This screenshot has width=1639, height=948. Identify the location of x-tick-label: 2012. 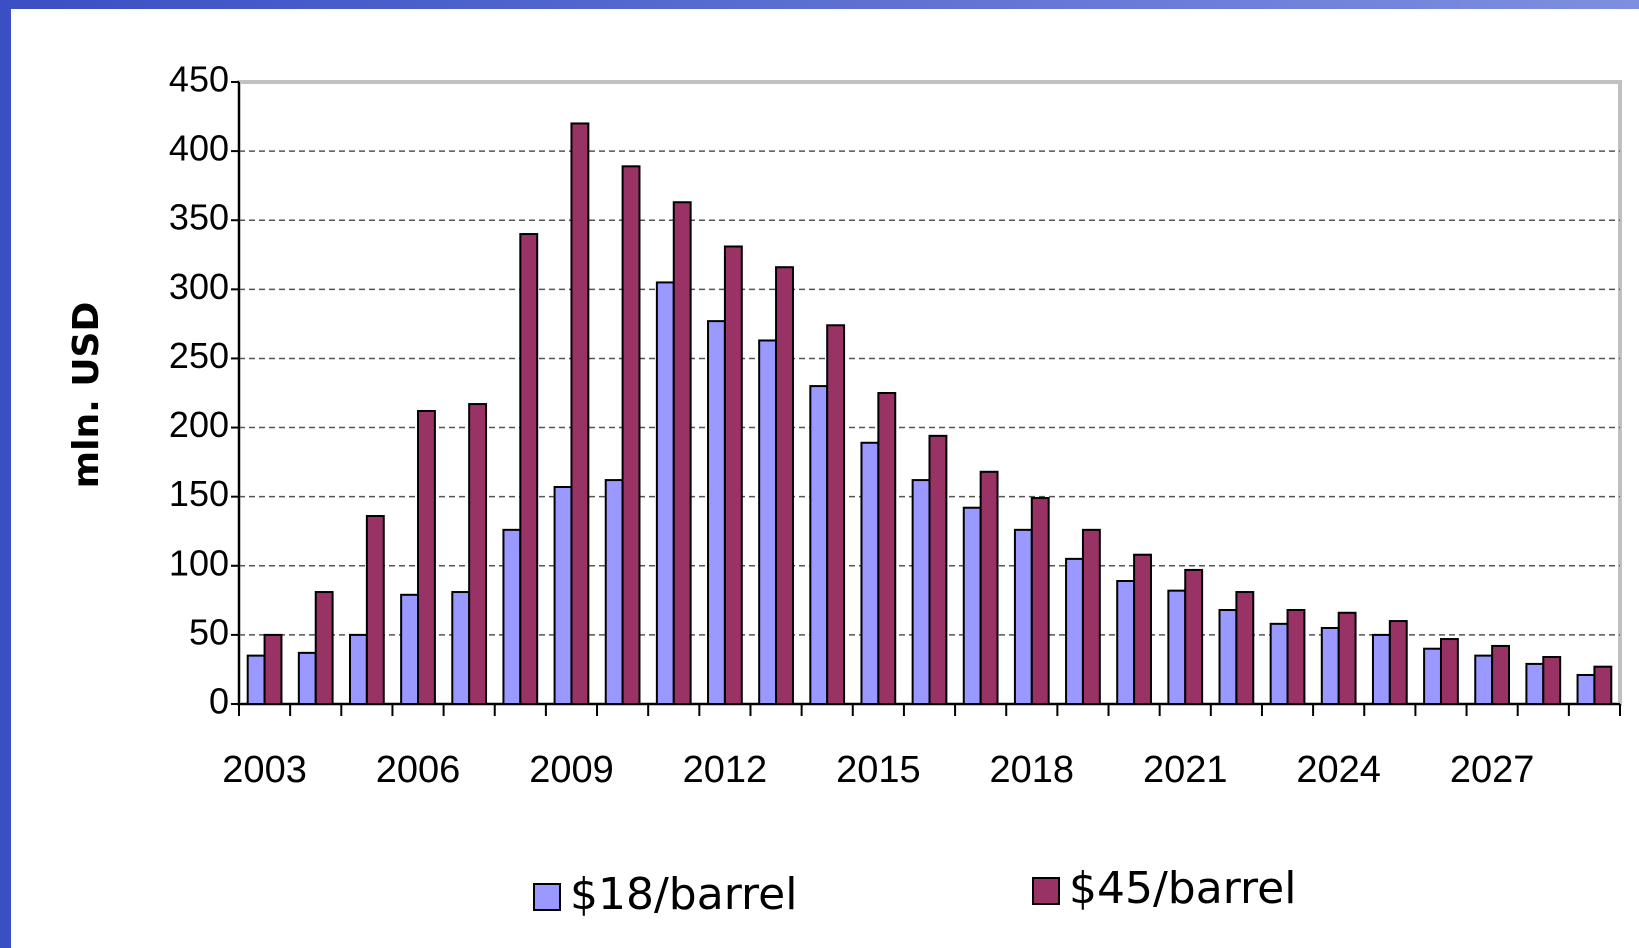
(725, 770).